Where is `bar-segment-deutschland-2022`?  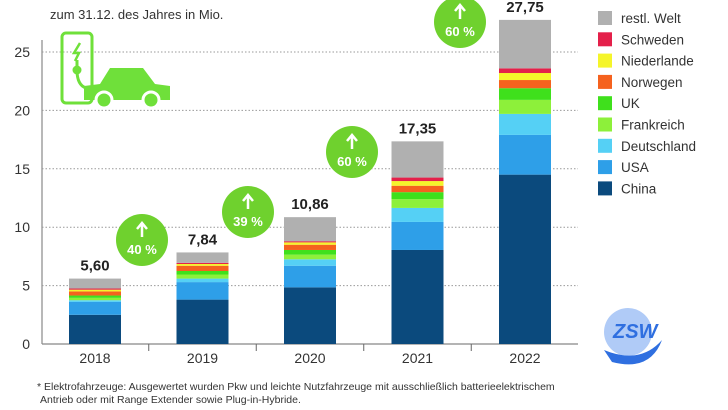 bar-segment-deutschland-2022 is located at coordinates (525, 124).